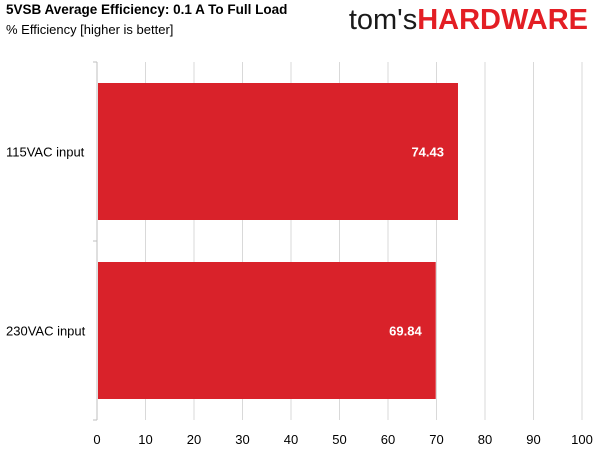 This screenshot has width=600, height=450. Describe the element at coordinates (339, 439) in the screenshot. I see `x-tick-label: 50` at that location.